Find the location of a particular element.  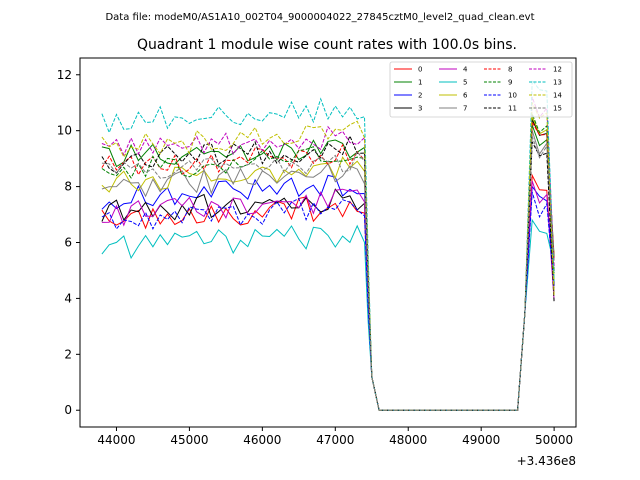

x-axis: 44000 45000 46000 47000 48000 49000 50000 is located at coordinates (335, 437).